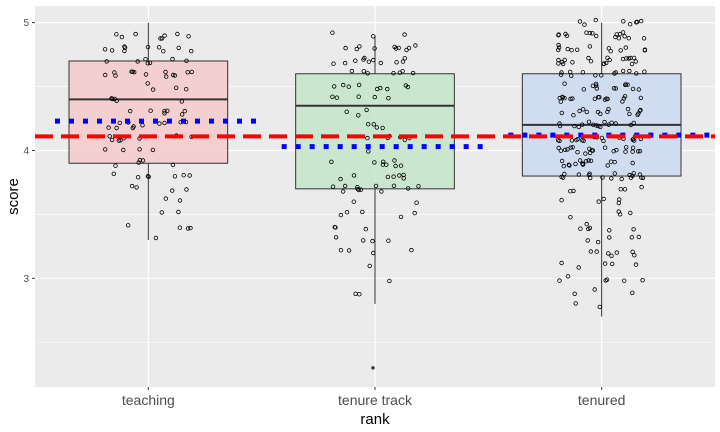 This screenshot has width=720, height=432. I want to click on x-tick-label: tenured, so click(601, 400).